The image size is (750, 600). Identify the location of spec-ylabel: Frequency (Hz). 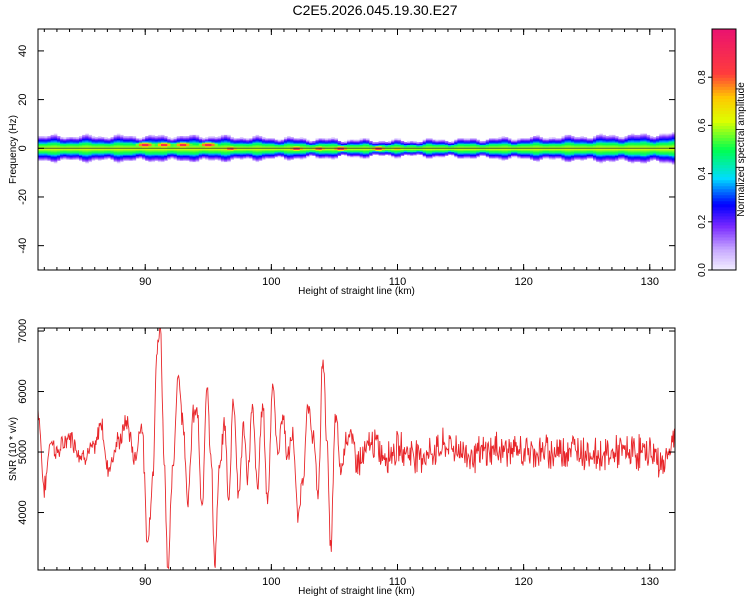
(13, 149).